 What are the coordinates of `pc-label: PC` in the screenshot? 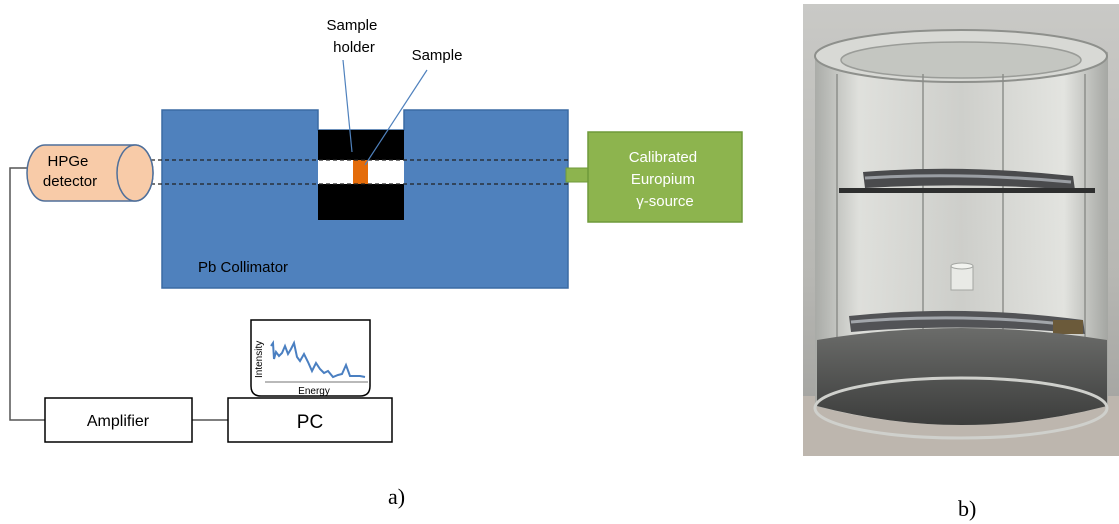 It's located at (310, 422).